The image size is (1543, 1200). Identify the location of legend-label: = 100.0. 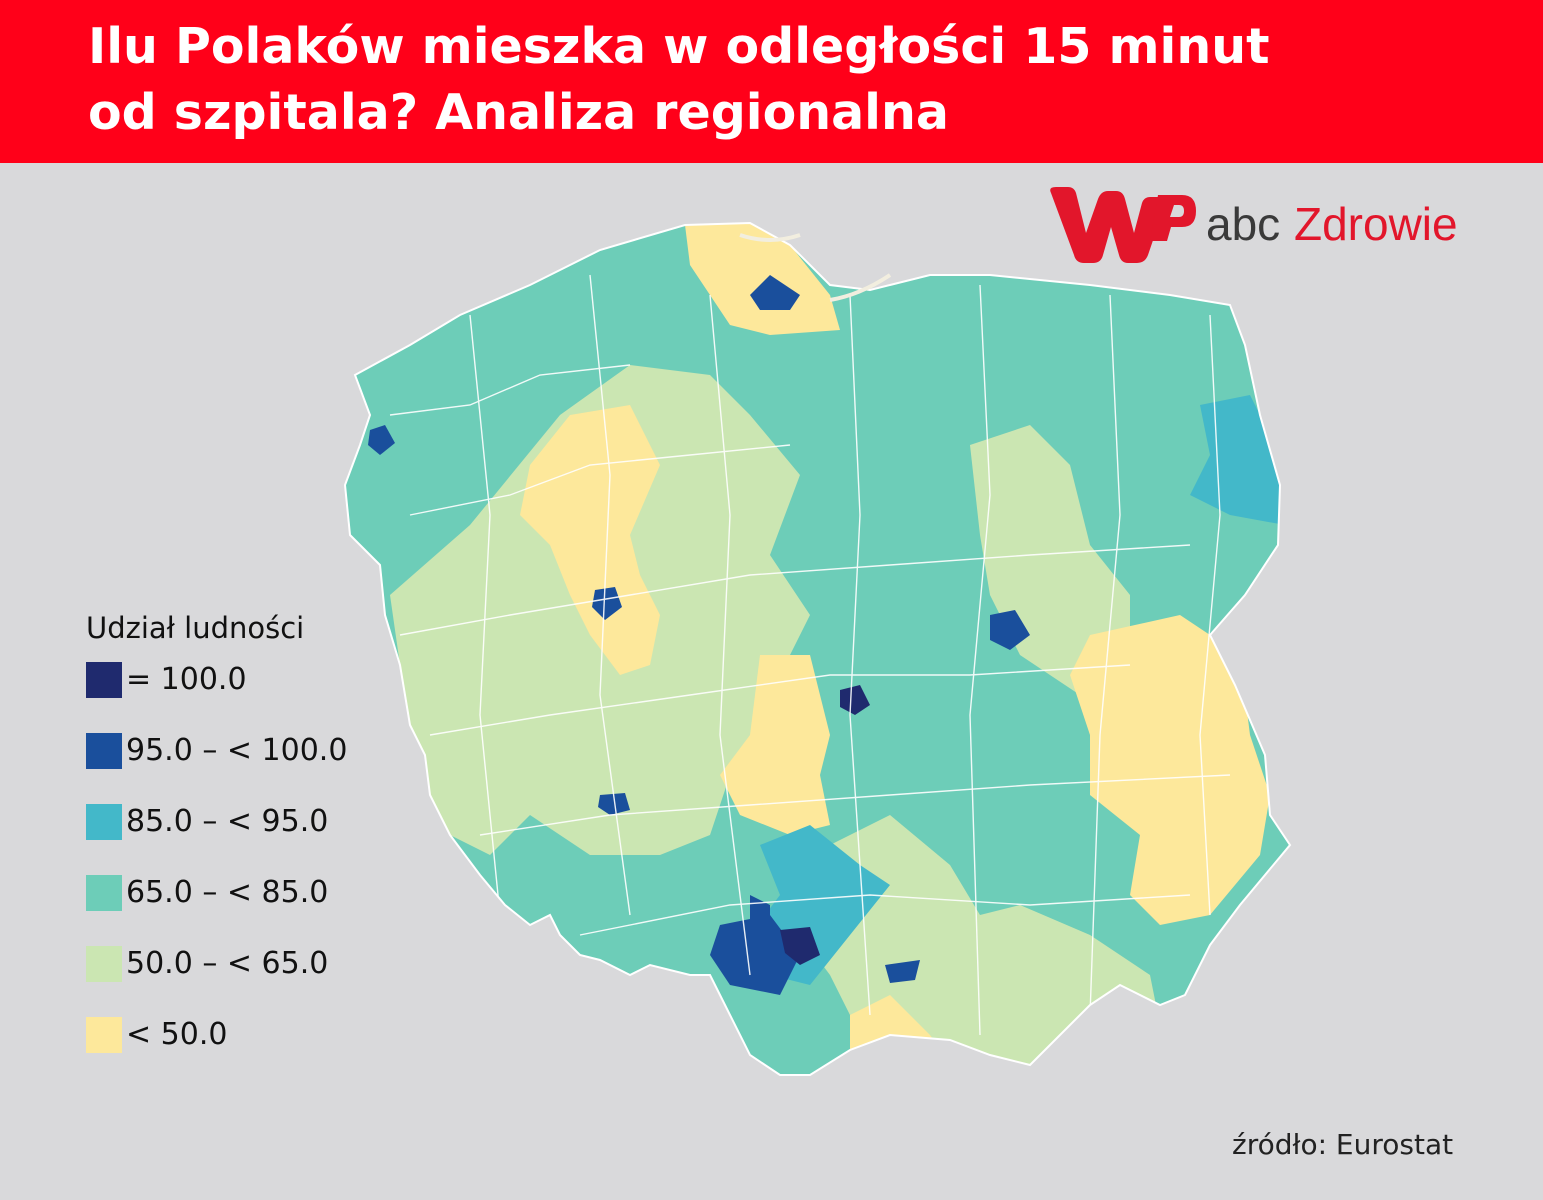
(186, 679).